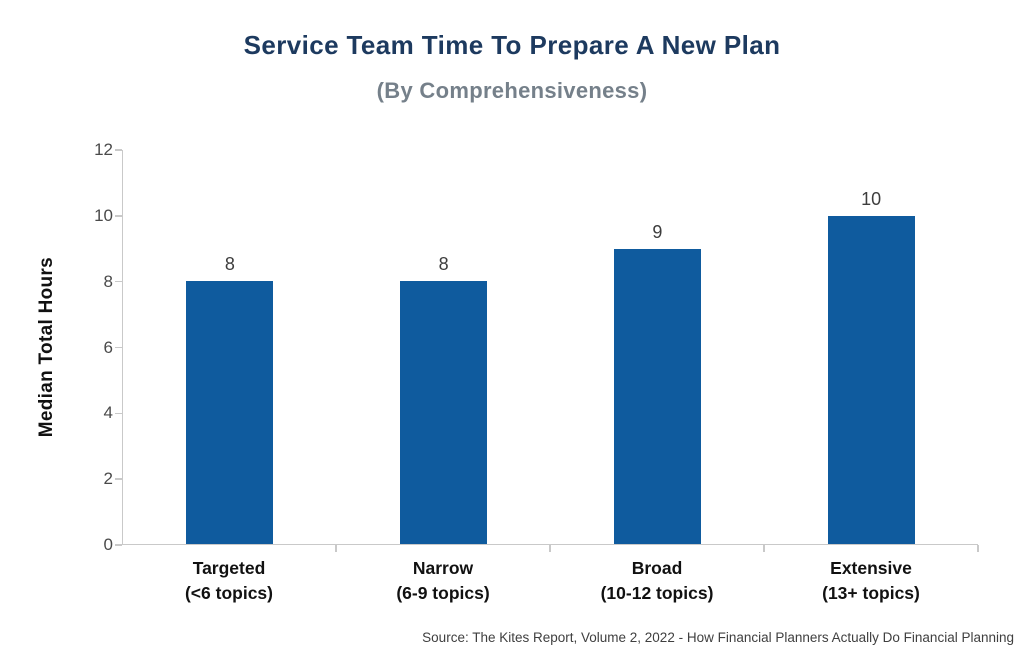 The image size is (1024, 657). What do you see at coordinates (229, 580) in the screenshot?
I see `category-label-targeted: Targeted (<6 topics)` at bounding box center [229, 580].